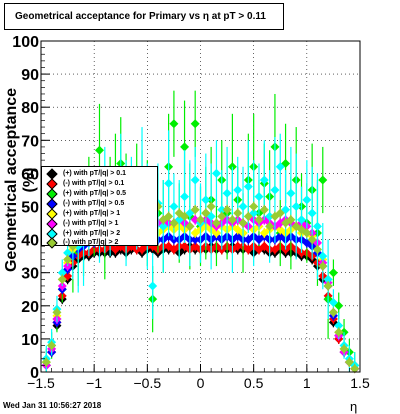 The width and height of the screenshot is (400, 414). I want to click on y-tick-label: 100, so click(25, 42).